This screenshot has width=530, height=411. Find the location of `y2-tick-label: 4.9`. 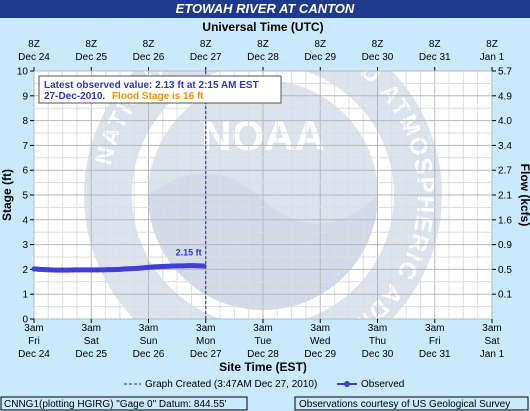

y2-tick-label: 4.9 is located at coordinates (505, 96).